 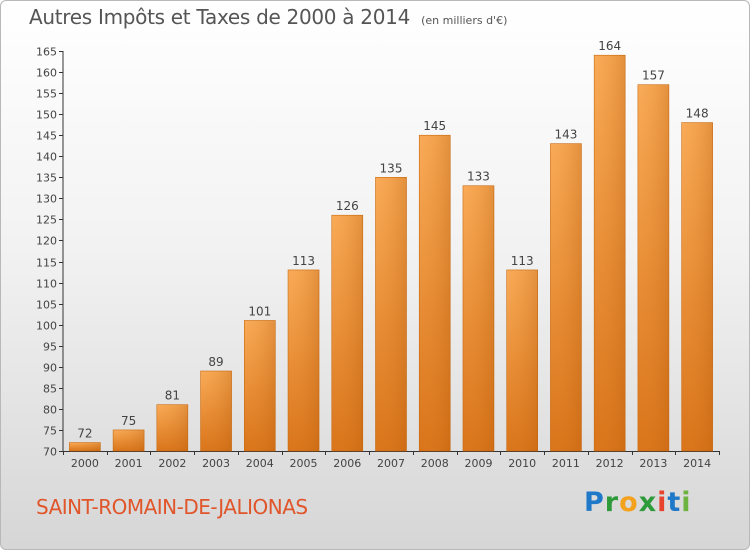 I want to click on y-tick-label: 75, so click(x=50, y=431).